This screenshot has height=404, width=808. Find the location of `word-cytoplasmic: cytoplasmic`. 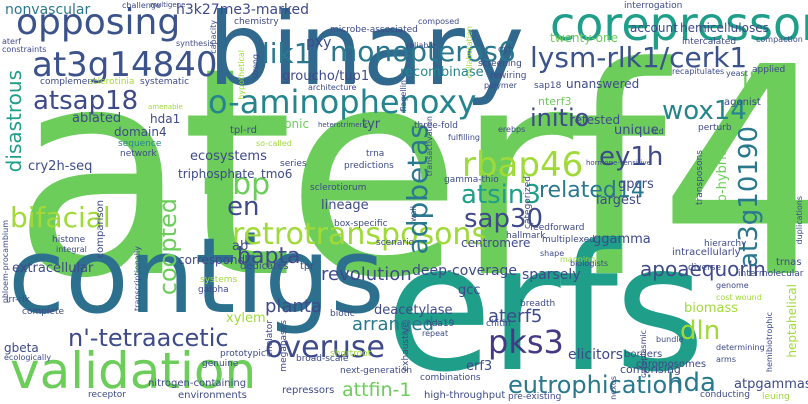

word-cytoplasmic: cytoplasmic is located at coordinates (643, 354).